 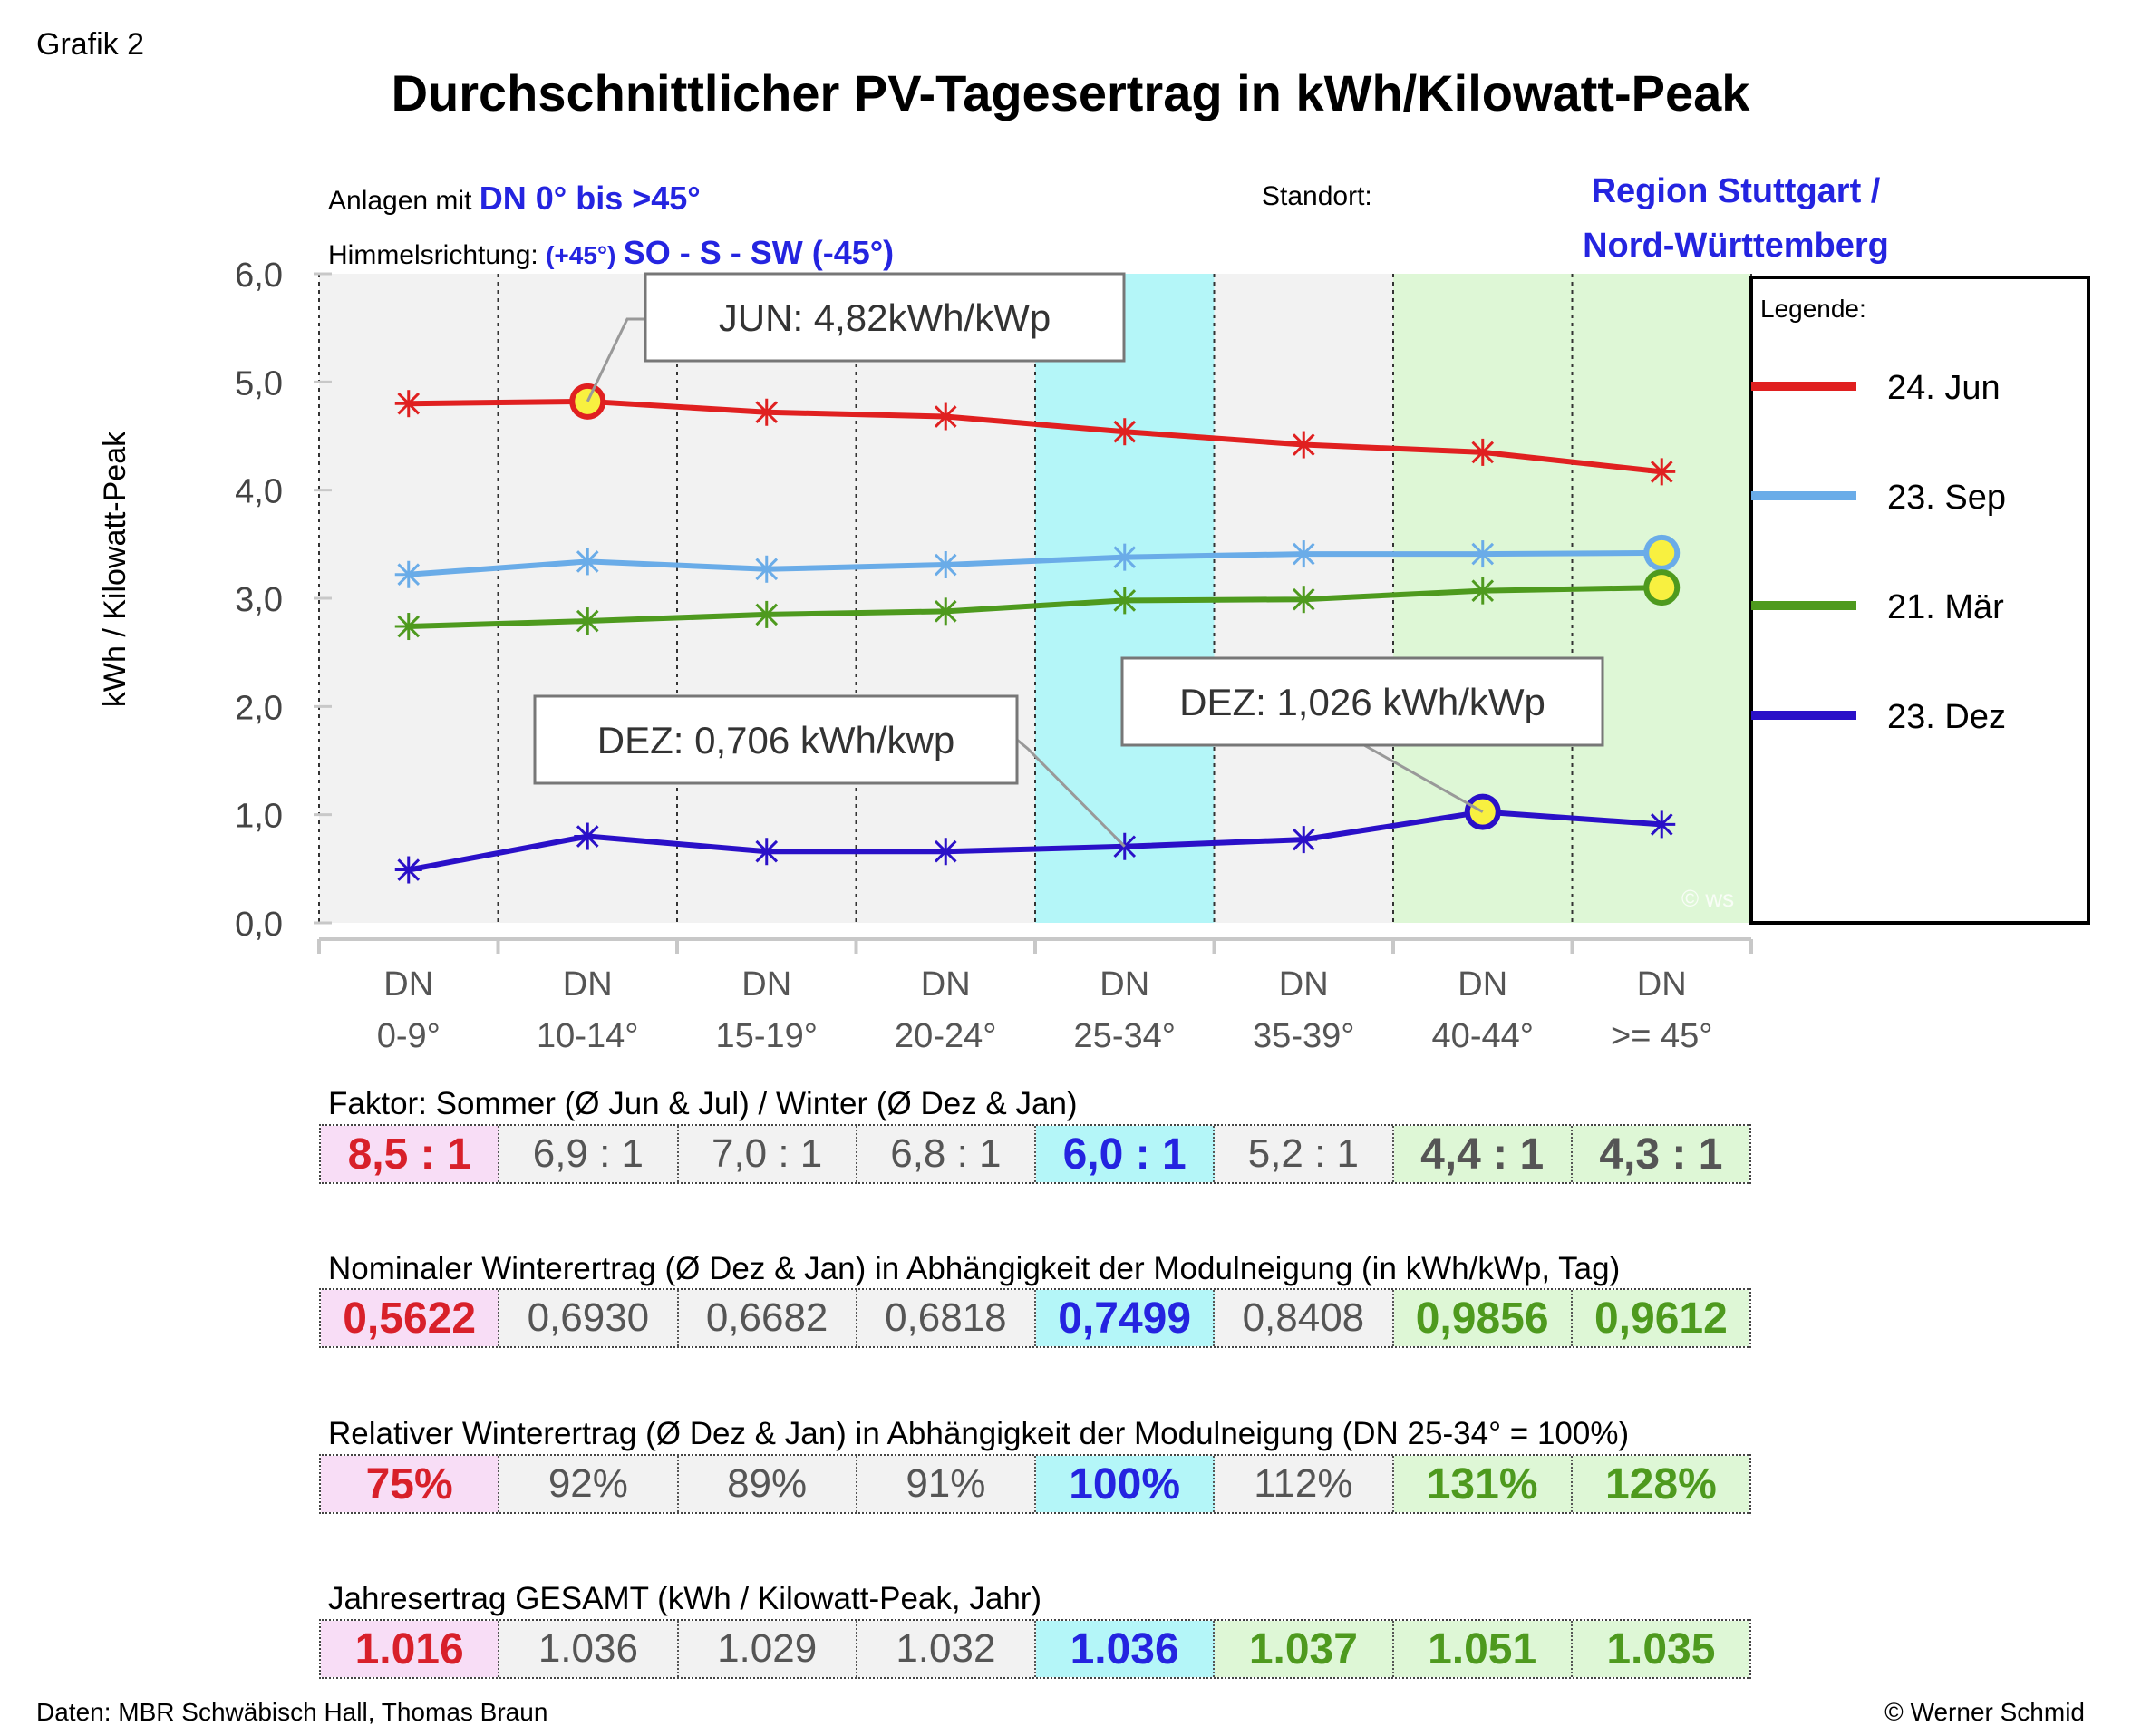 I want to click on table-row: 75% 92% 89% 91% 100% 112% 131% 128%, so click(x=1035, y=1484).